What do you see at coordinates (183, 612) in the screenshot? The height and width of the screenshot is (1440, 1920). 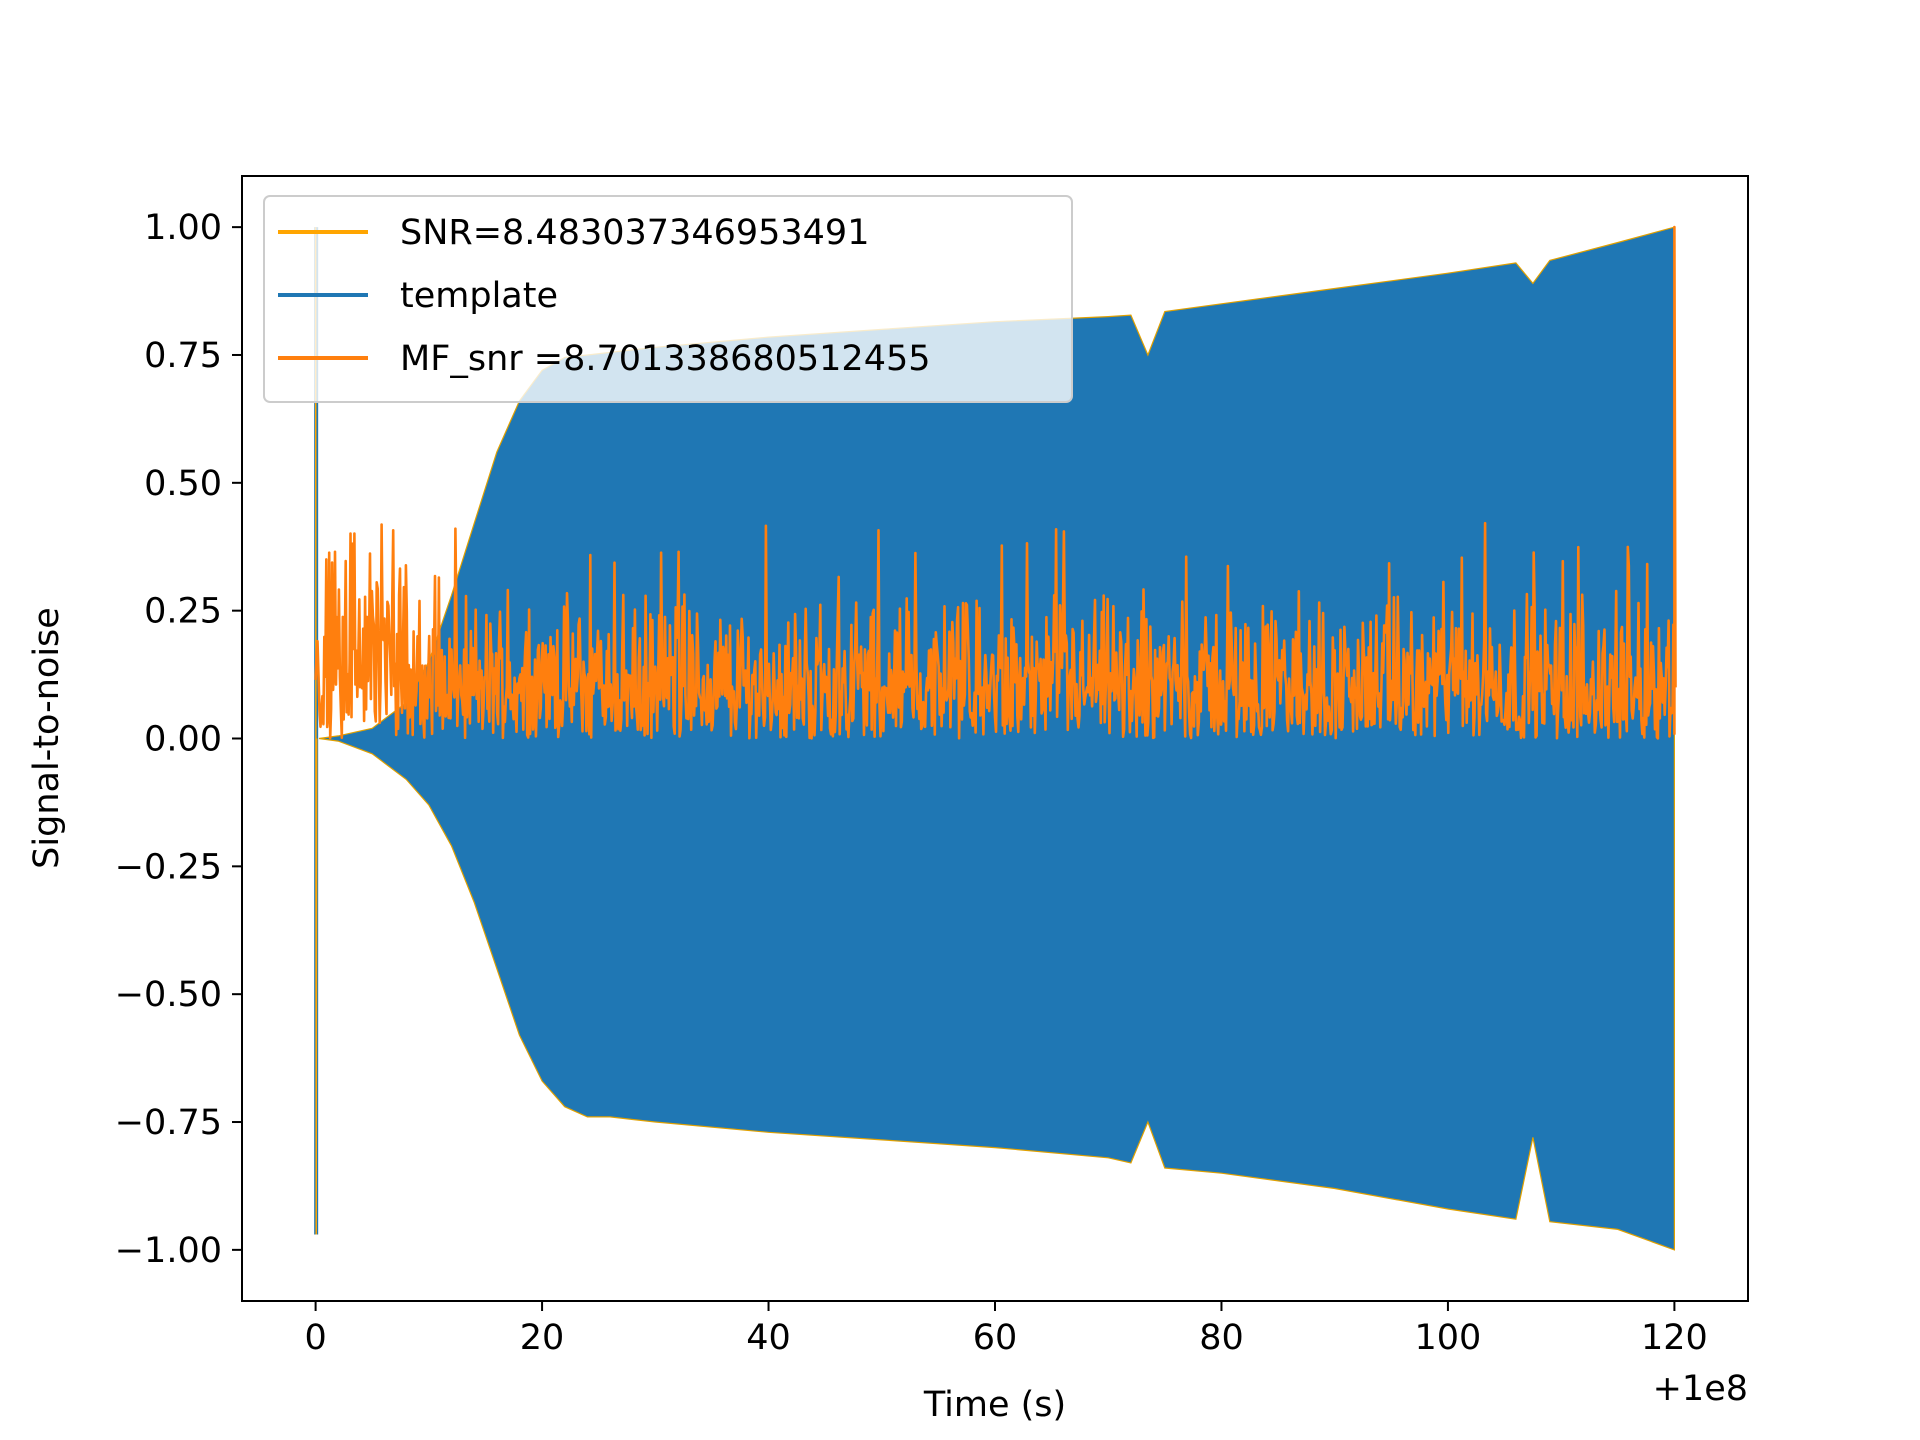 I see `y-tick-label: 0.25` at bounding box center [183, 612].